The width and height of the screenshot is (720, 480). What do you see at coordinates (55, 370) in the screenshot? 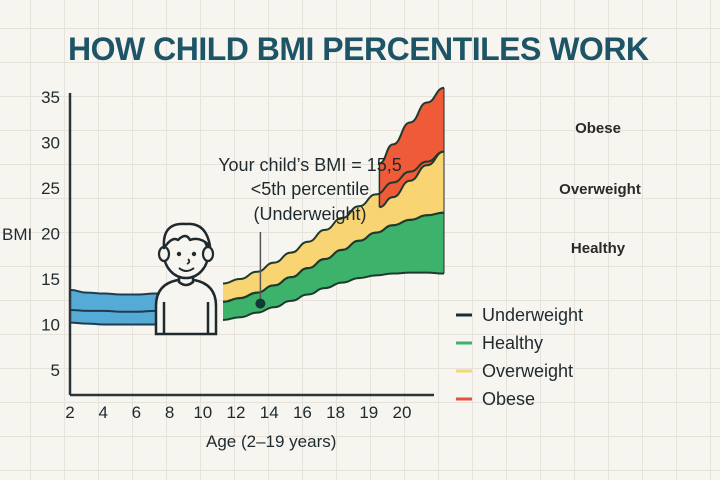
I see `y-tick-label: 5` at bounding box center [55, 370].